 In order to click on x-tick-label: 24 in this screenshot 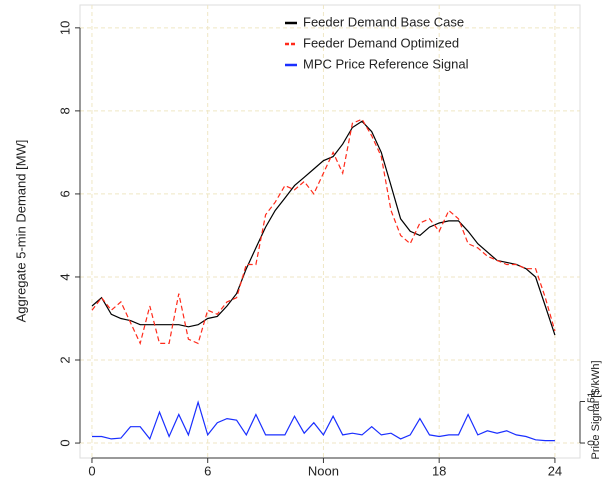, I will do `click(555, 470)`.